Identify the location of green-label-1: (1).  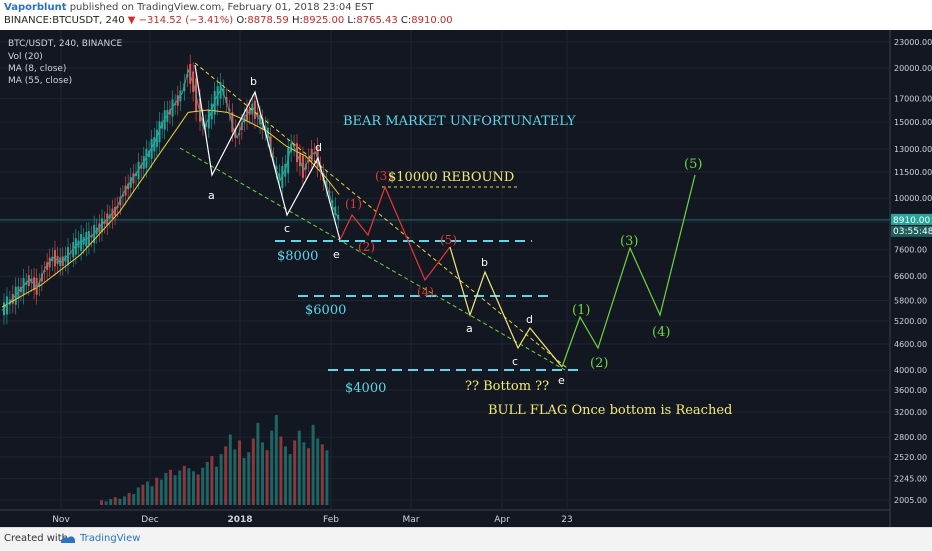
(581, 310).